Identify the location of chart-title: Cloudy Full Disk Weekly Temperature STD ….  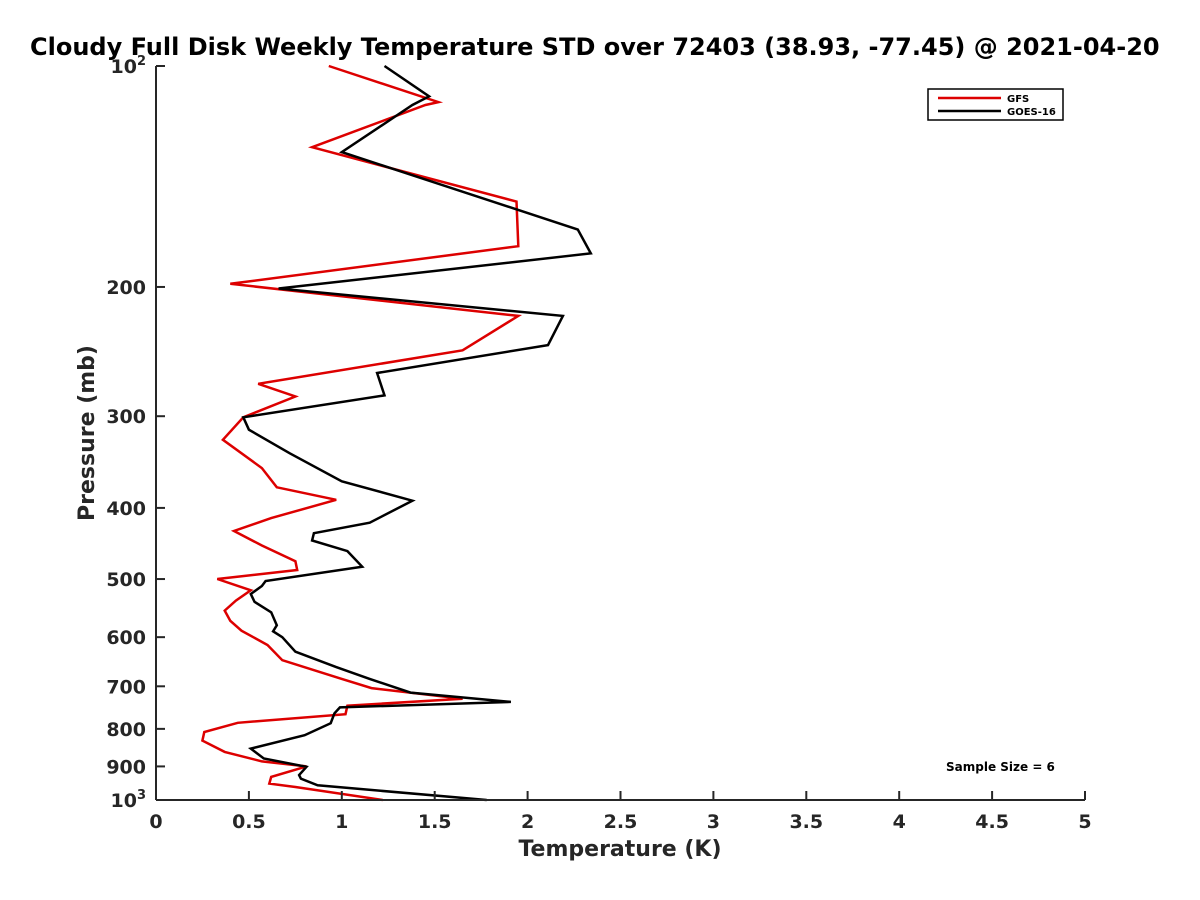
(595, 47).